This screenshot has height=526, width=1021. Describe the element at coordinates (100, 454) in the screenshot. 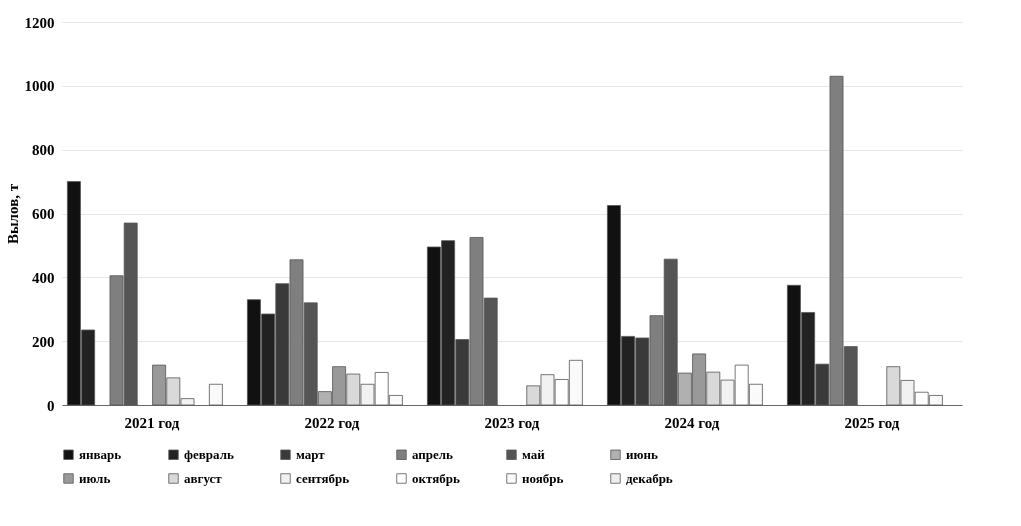

I see `legend-label: январь` at that location.